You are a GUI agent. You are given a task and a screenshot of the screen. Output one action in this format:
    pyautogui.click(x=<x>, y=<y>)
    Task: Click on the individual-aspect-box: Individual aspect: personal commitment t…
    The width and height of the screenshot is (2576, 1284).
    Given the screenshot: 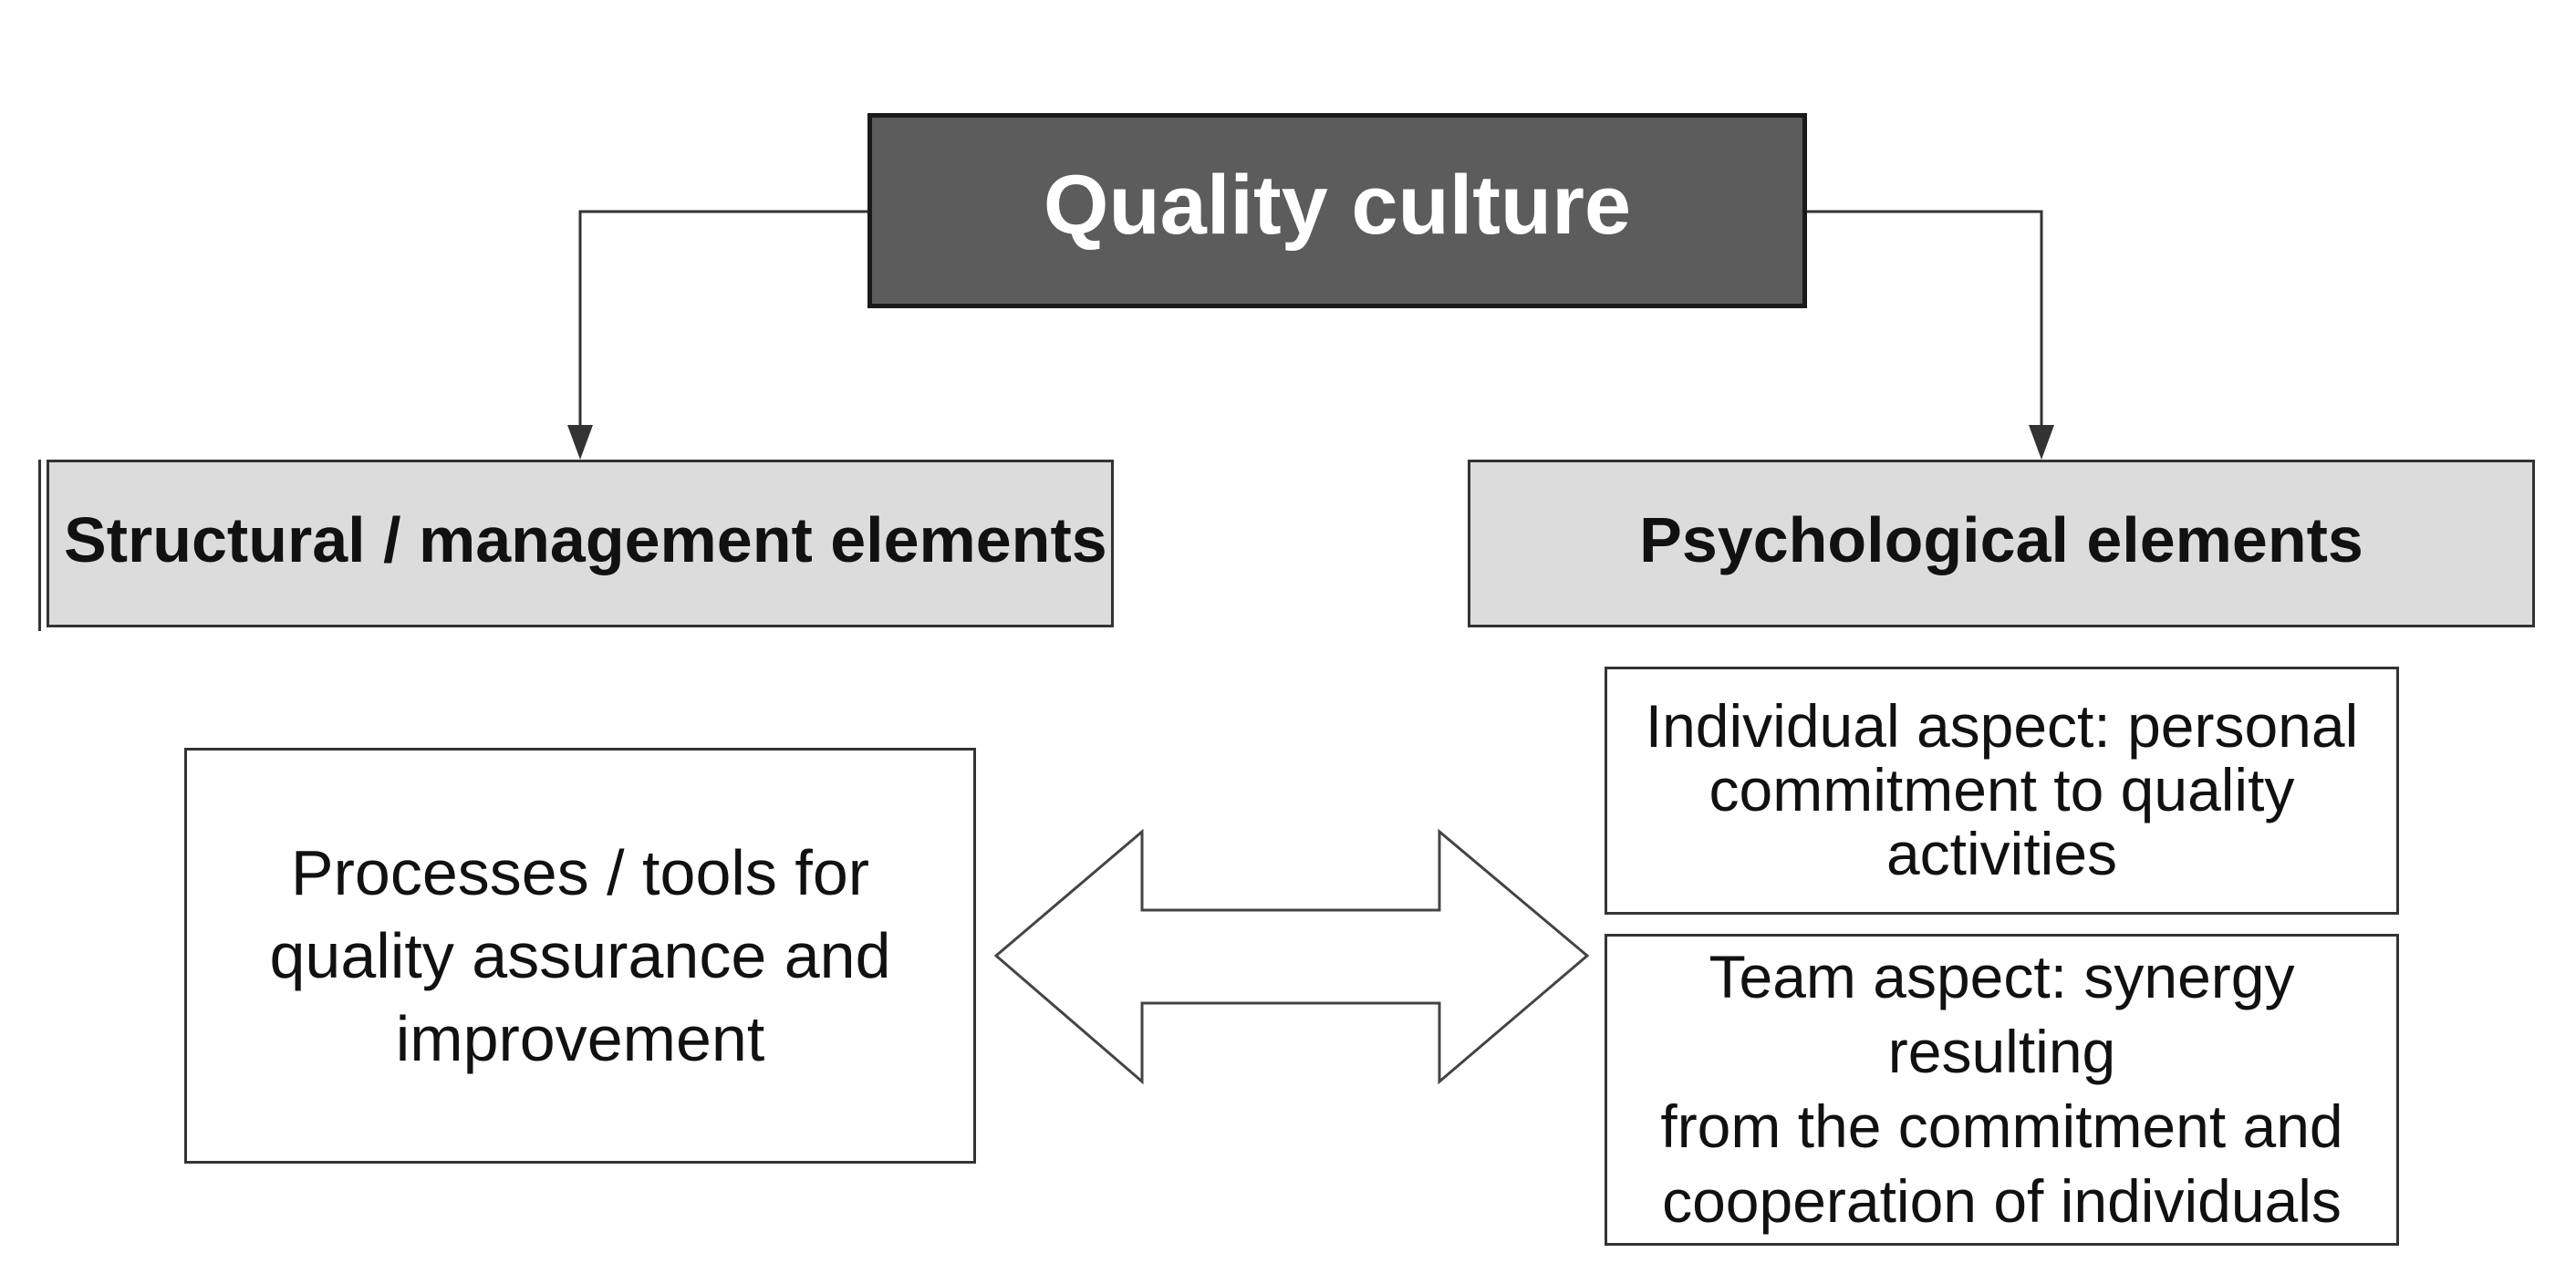 What is the action you would take?
    pyautogui.click(x=2002, y=791)
    